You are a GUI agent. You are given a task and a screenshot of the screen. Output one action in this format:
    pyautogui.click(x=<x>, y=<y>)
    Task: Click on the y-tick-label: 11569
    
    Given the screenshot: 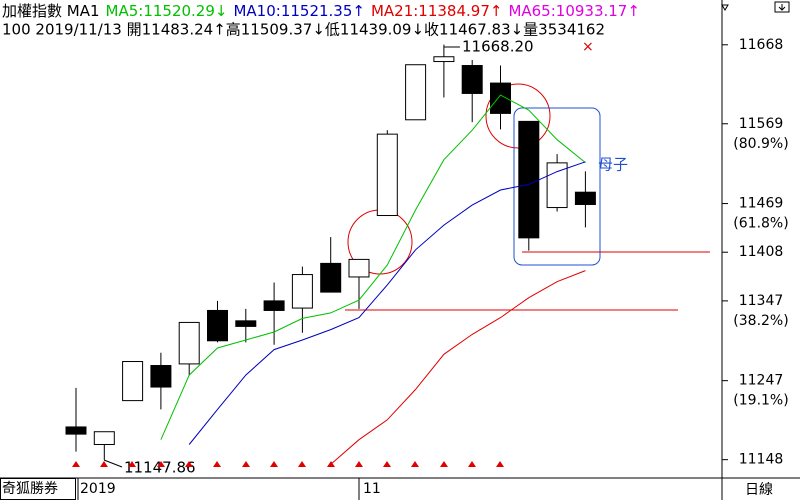 What is the action you would take?
    pyautogui.click(x=761, y=124)
    